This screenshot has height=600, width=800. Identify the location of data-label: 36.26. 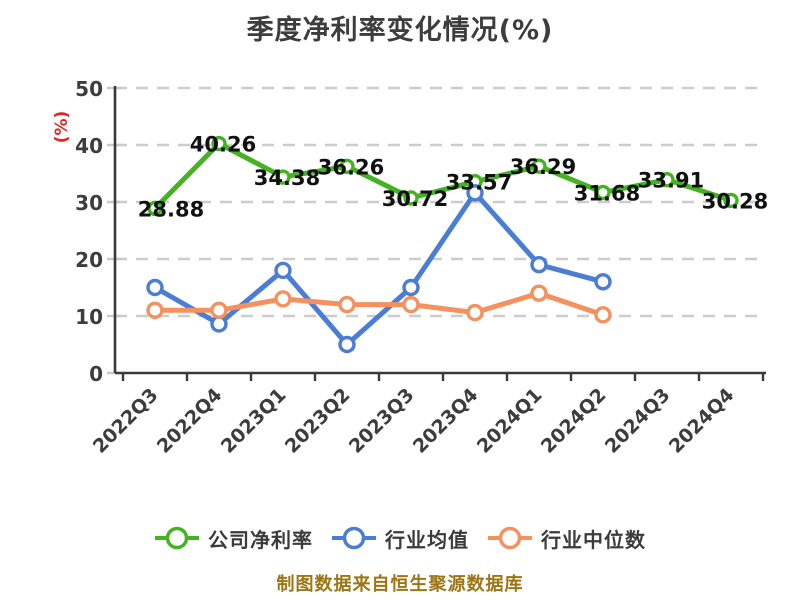
(351, 167).